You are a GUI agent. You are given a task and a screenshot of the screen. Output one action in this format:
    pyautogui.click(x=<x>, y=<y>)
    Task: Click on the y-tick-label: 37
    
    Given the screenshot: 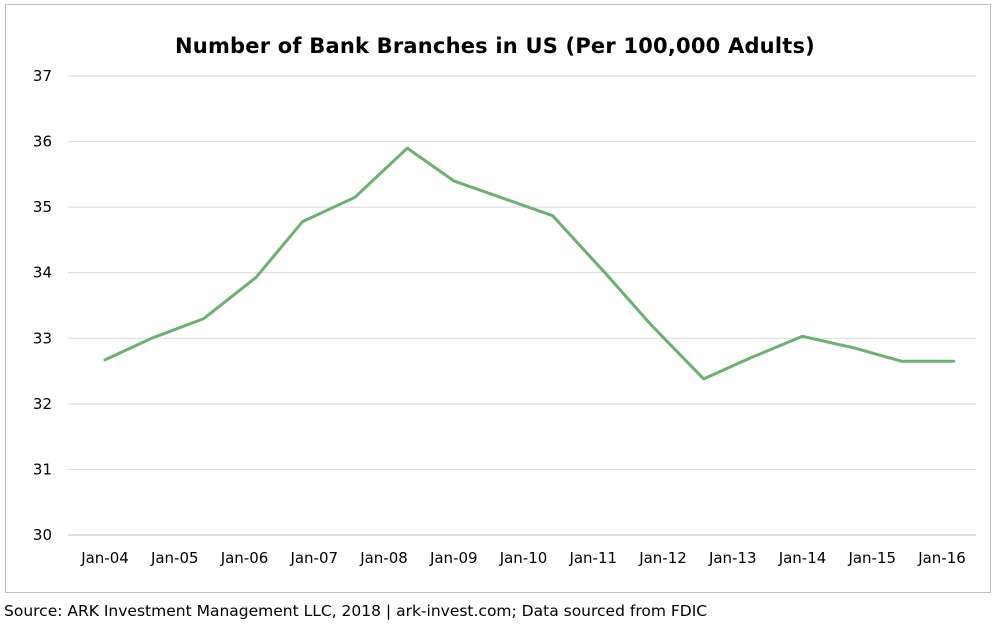 What is the action you would take?
    pyautogui.click(x=42, y=76)
    